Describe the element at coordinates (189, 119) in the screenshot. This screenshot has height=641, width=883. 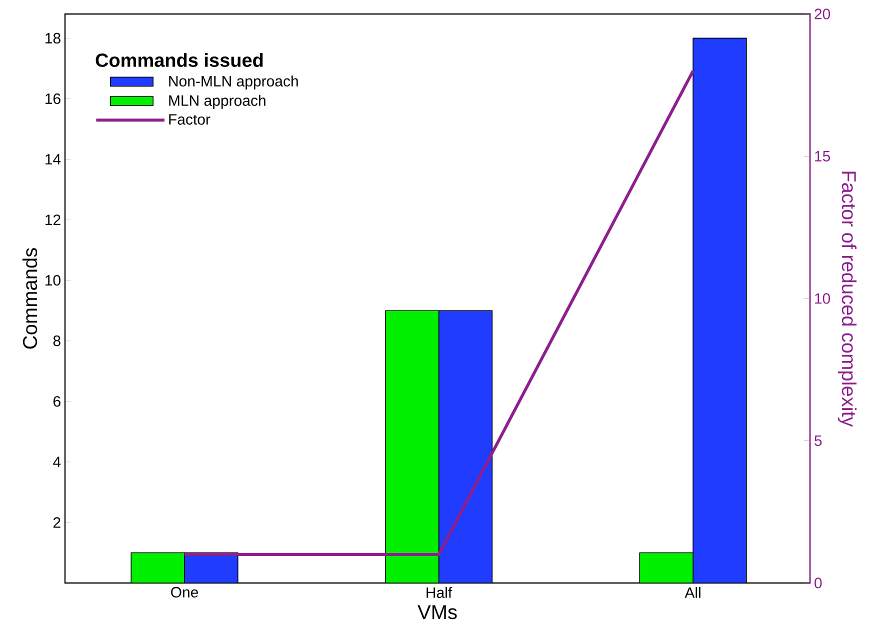
I see `legend-label: Factor` at that location.